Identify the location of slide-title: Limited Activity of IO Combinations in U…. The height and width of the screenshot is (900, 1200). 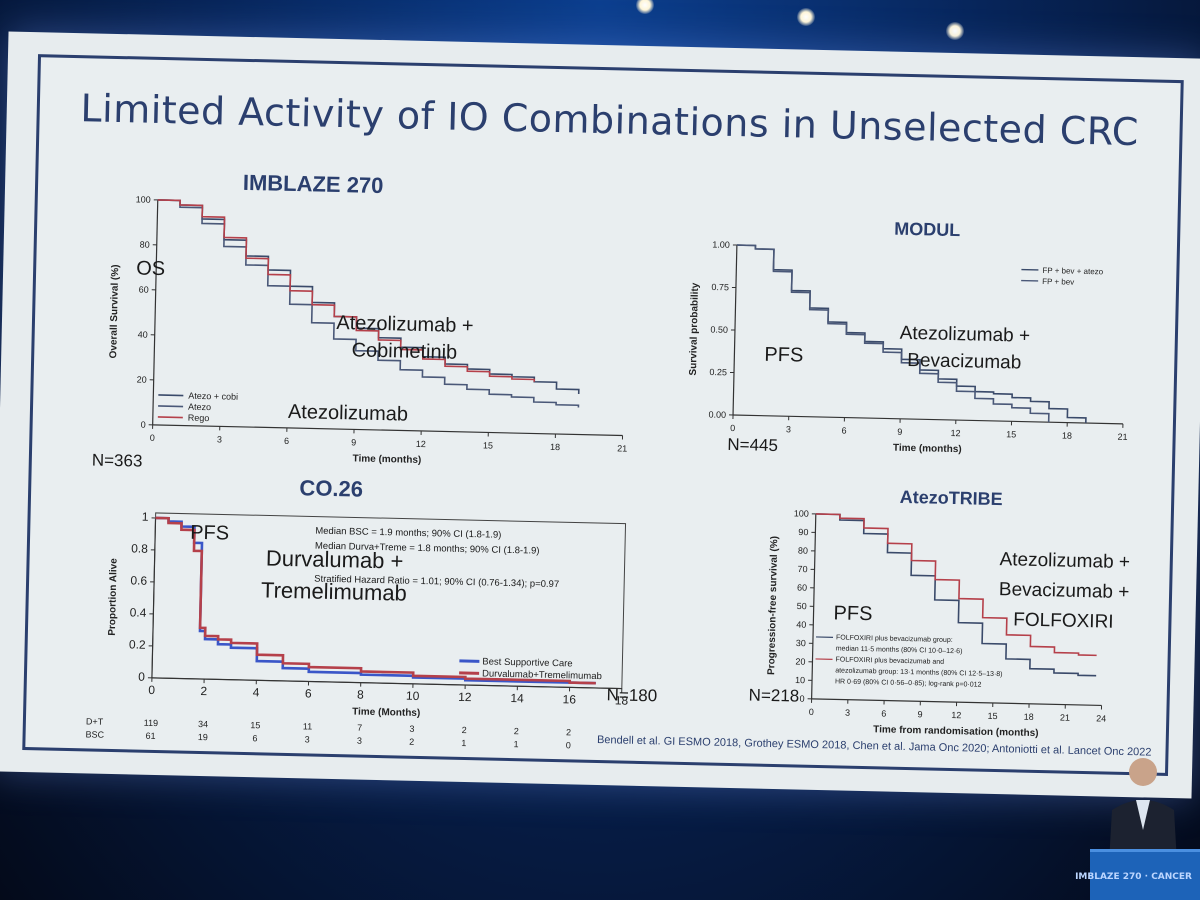
(610, 120).